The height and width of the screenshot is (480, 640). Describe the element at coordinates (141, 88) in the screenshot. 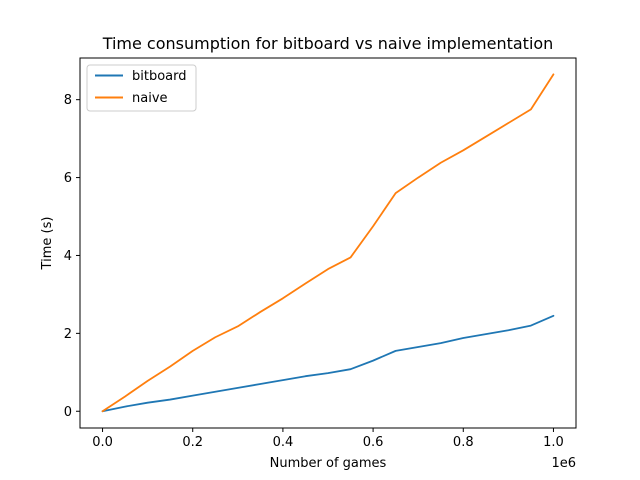

I see `legend: bitboard naive` at that location.